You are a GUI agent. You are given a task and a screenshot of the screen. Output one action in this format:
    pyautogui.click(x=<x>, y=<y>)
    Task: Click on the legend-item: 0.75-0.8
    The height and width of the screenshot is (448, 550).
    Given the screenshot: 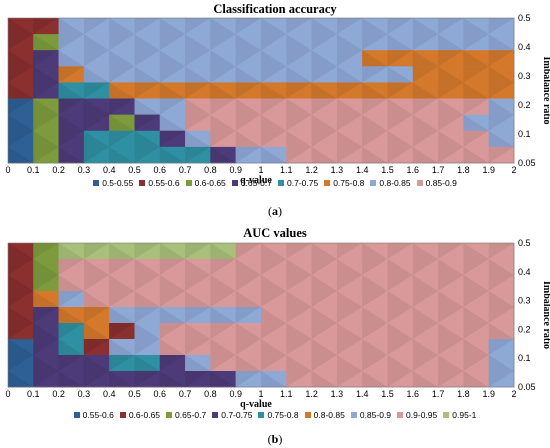 What is the action you would take?
    pyautogui.click(x=344, y=183)
    